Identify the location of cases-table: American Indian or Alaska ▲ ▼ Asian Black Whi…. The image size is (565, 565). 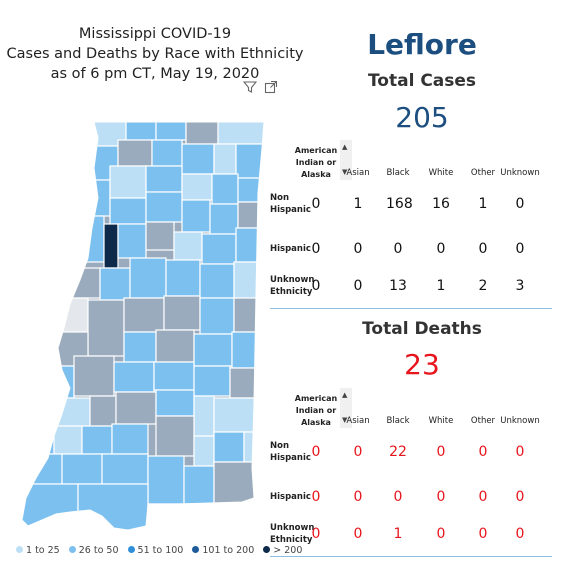
(411, 222).